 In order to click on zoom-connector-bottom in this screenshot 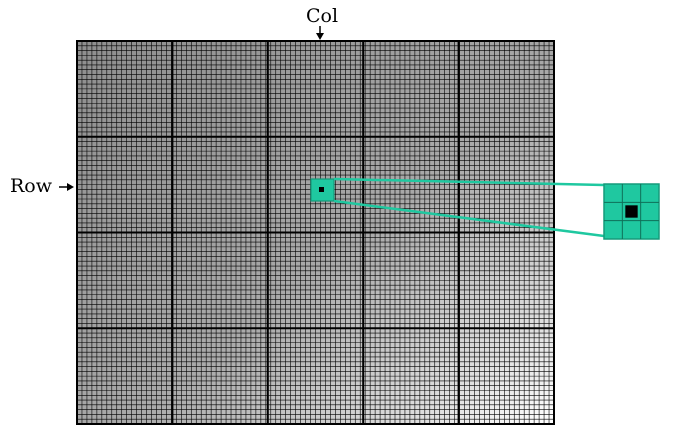, I will do `click(469, 218)`.